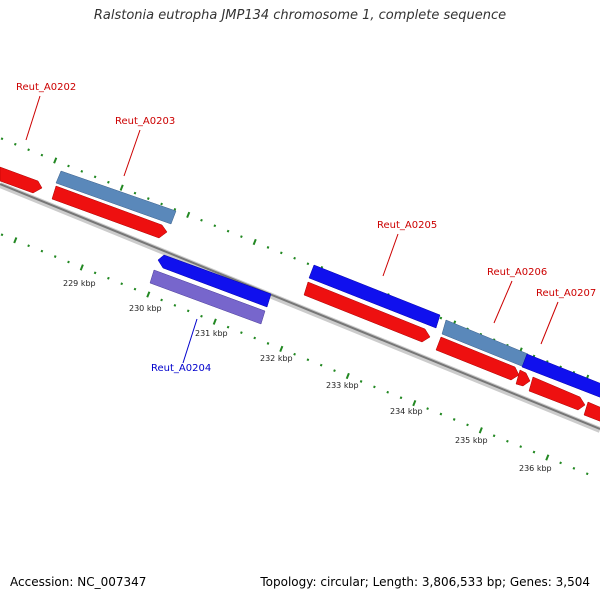  Describe the element at coordinates (181, 368) in the screenshot. I see `feature-label: Reut_A0204` at that location.